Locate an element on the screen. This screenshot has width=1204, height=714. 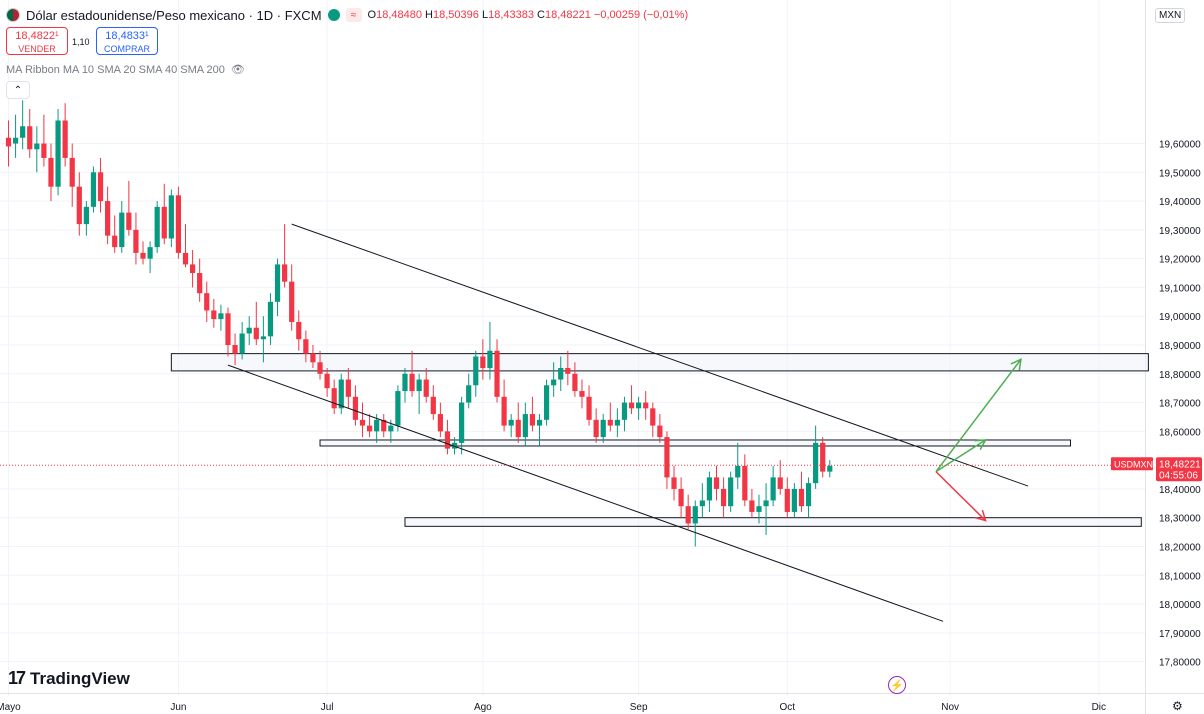
buy-button: 18,4833¹ COMPRAR is located at coordinates (127, 41).